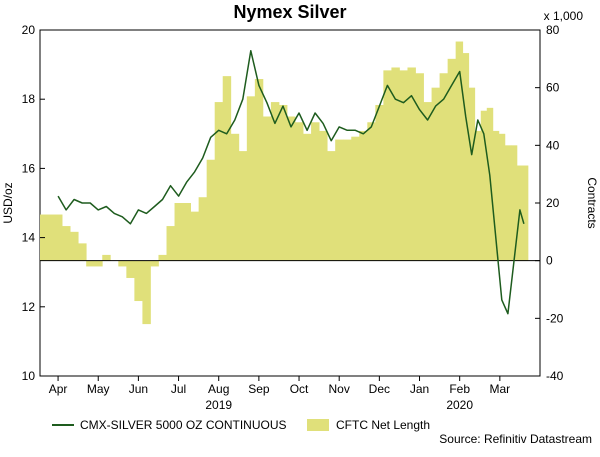 This screenshot has height=457, width=600. I want to click on left-axis-ticks: 10 12 14 16 18 20, so click(33, 203).